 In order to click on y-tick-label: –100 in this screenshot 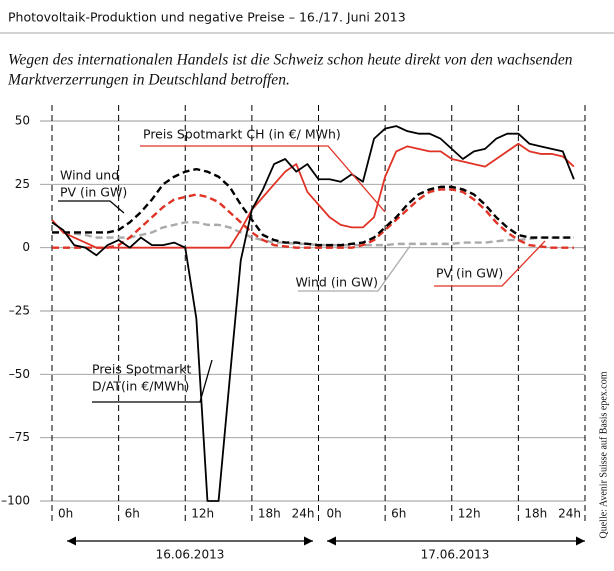, I will do `click(15, 501)`.